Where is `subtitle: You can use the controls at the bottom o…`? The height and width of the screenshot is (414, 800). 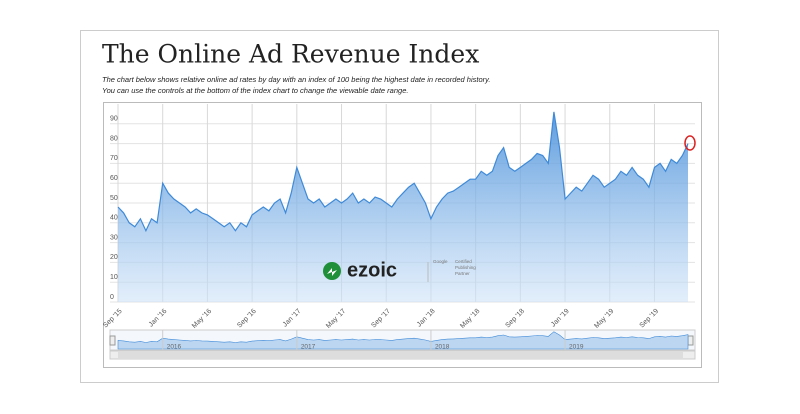
subtitle: You can use the controls at the bottom o… is located at coordinates (255, 90).